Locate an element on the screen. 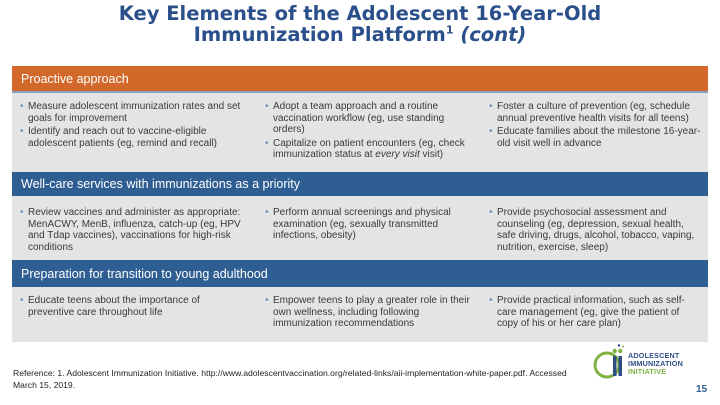 Image resolution: width=720 pixels, height=405 pixels. section-header-proactive: Proactive approach is located at coordinates (360, 79).